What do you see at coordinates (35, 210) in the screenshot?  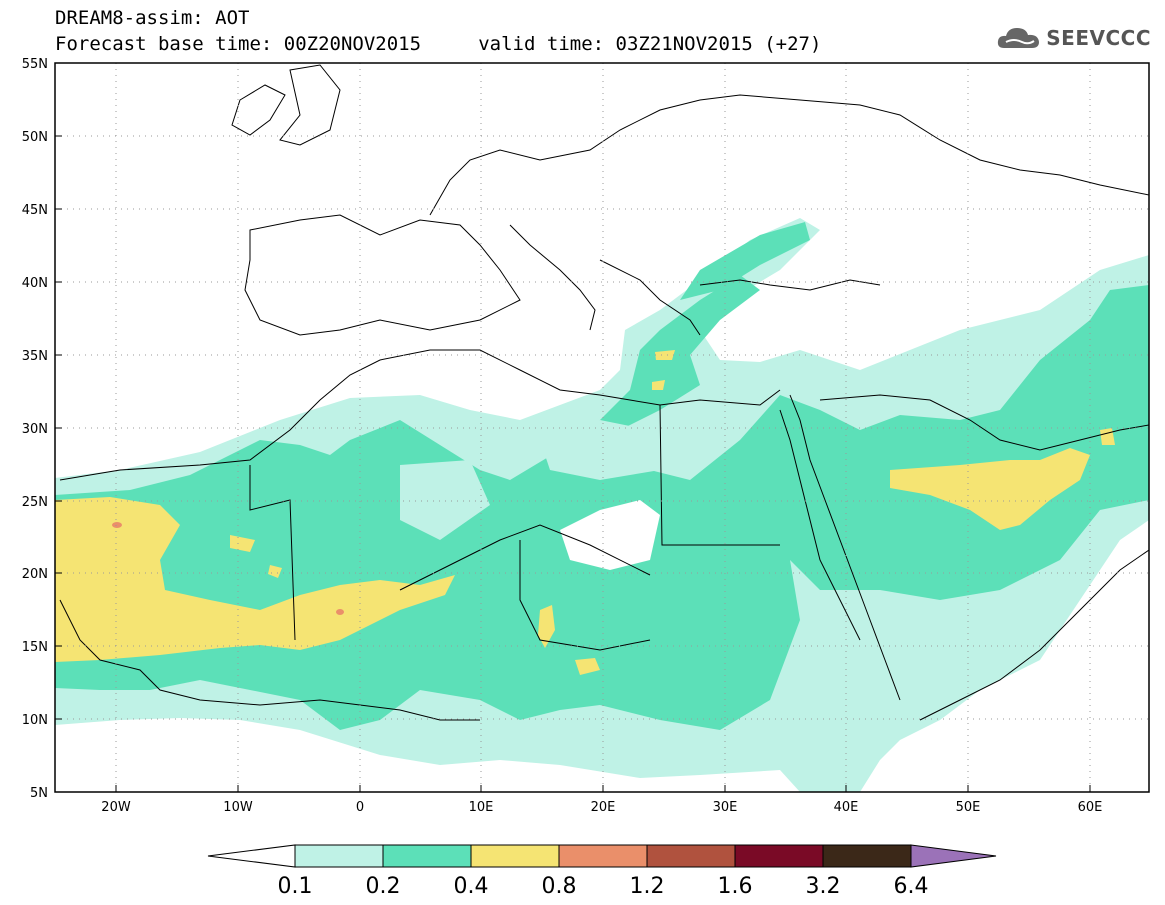 I see `lat-tick-label: 45N` at bounding box center [35, 210].